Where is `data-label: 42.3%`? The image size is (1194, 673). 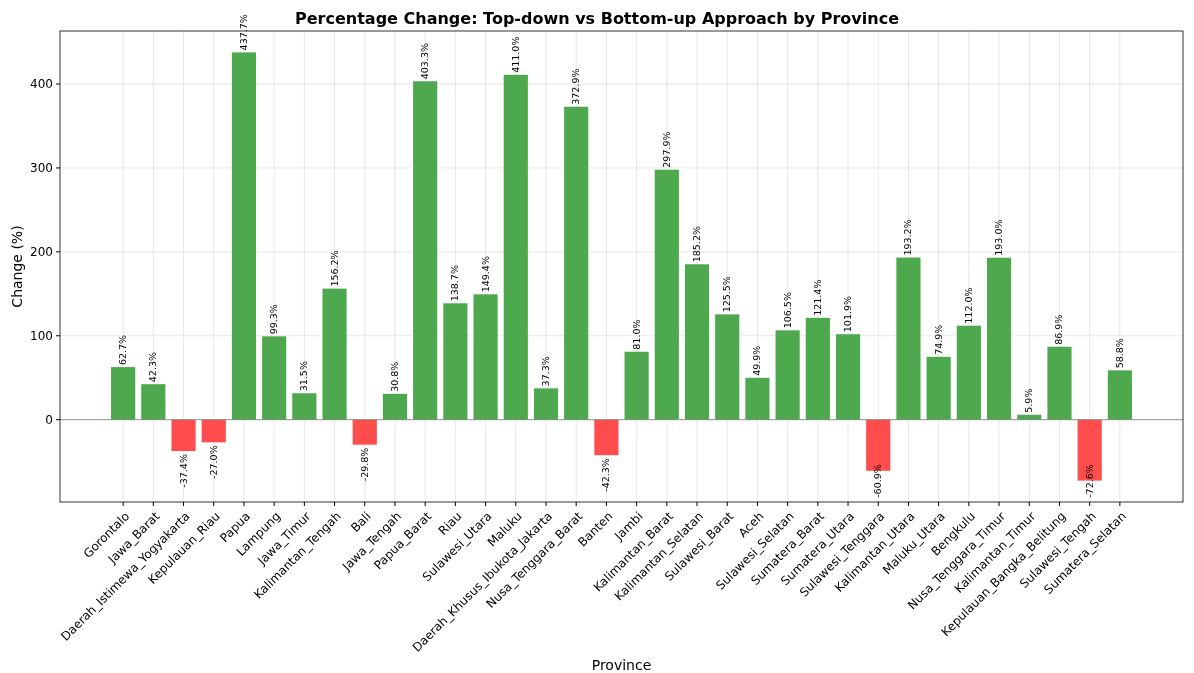 data-label: 42.3% is located at coordinates (153, 367).